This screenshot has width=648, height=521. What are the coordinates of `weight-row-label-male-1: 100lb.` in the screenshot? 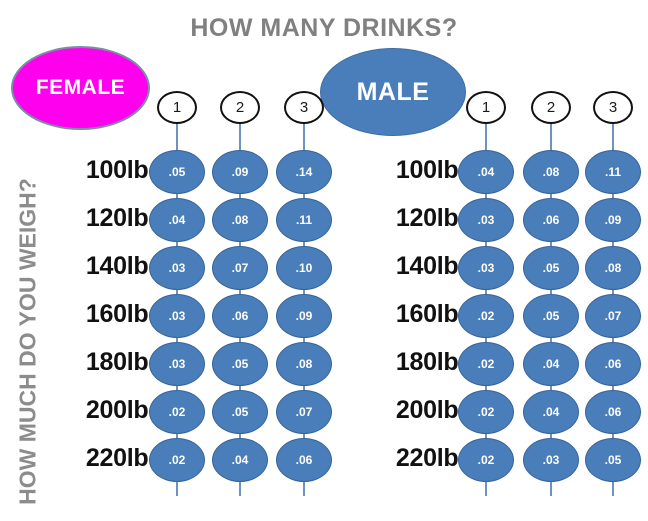 It's located at (430, 170).